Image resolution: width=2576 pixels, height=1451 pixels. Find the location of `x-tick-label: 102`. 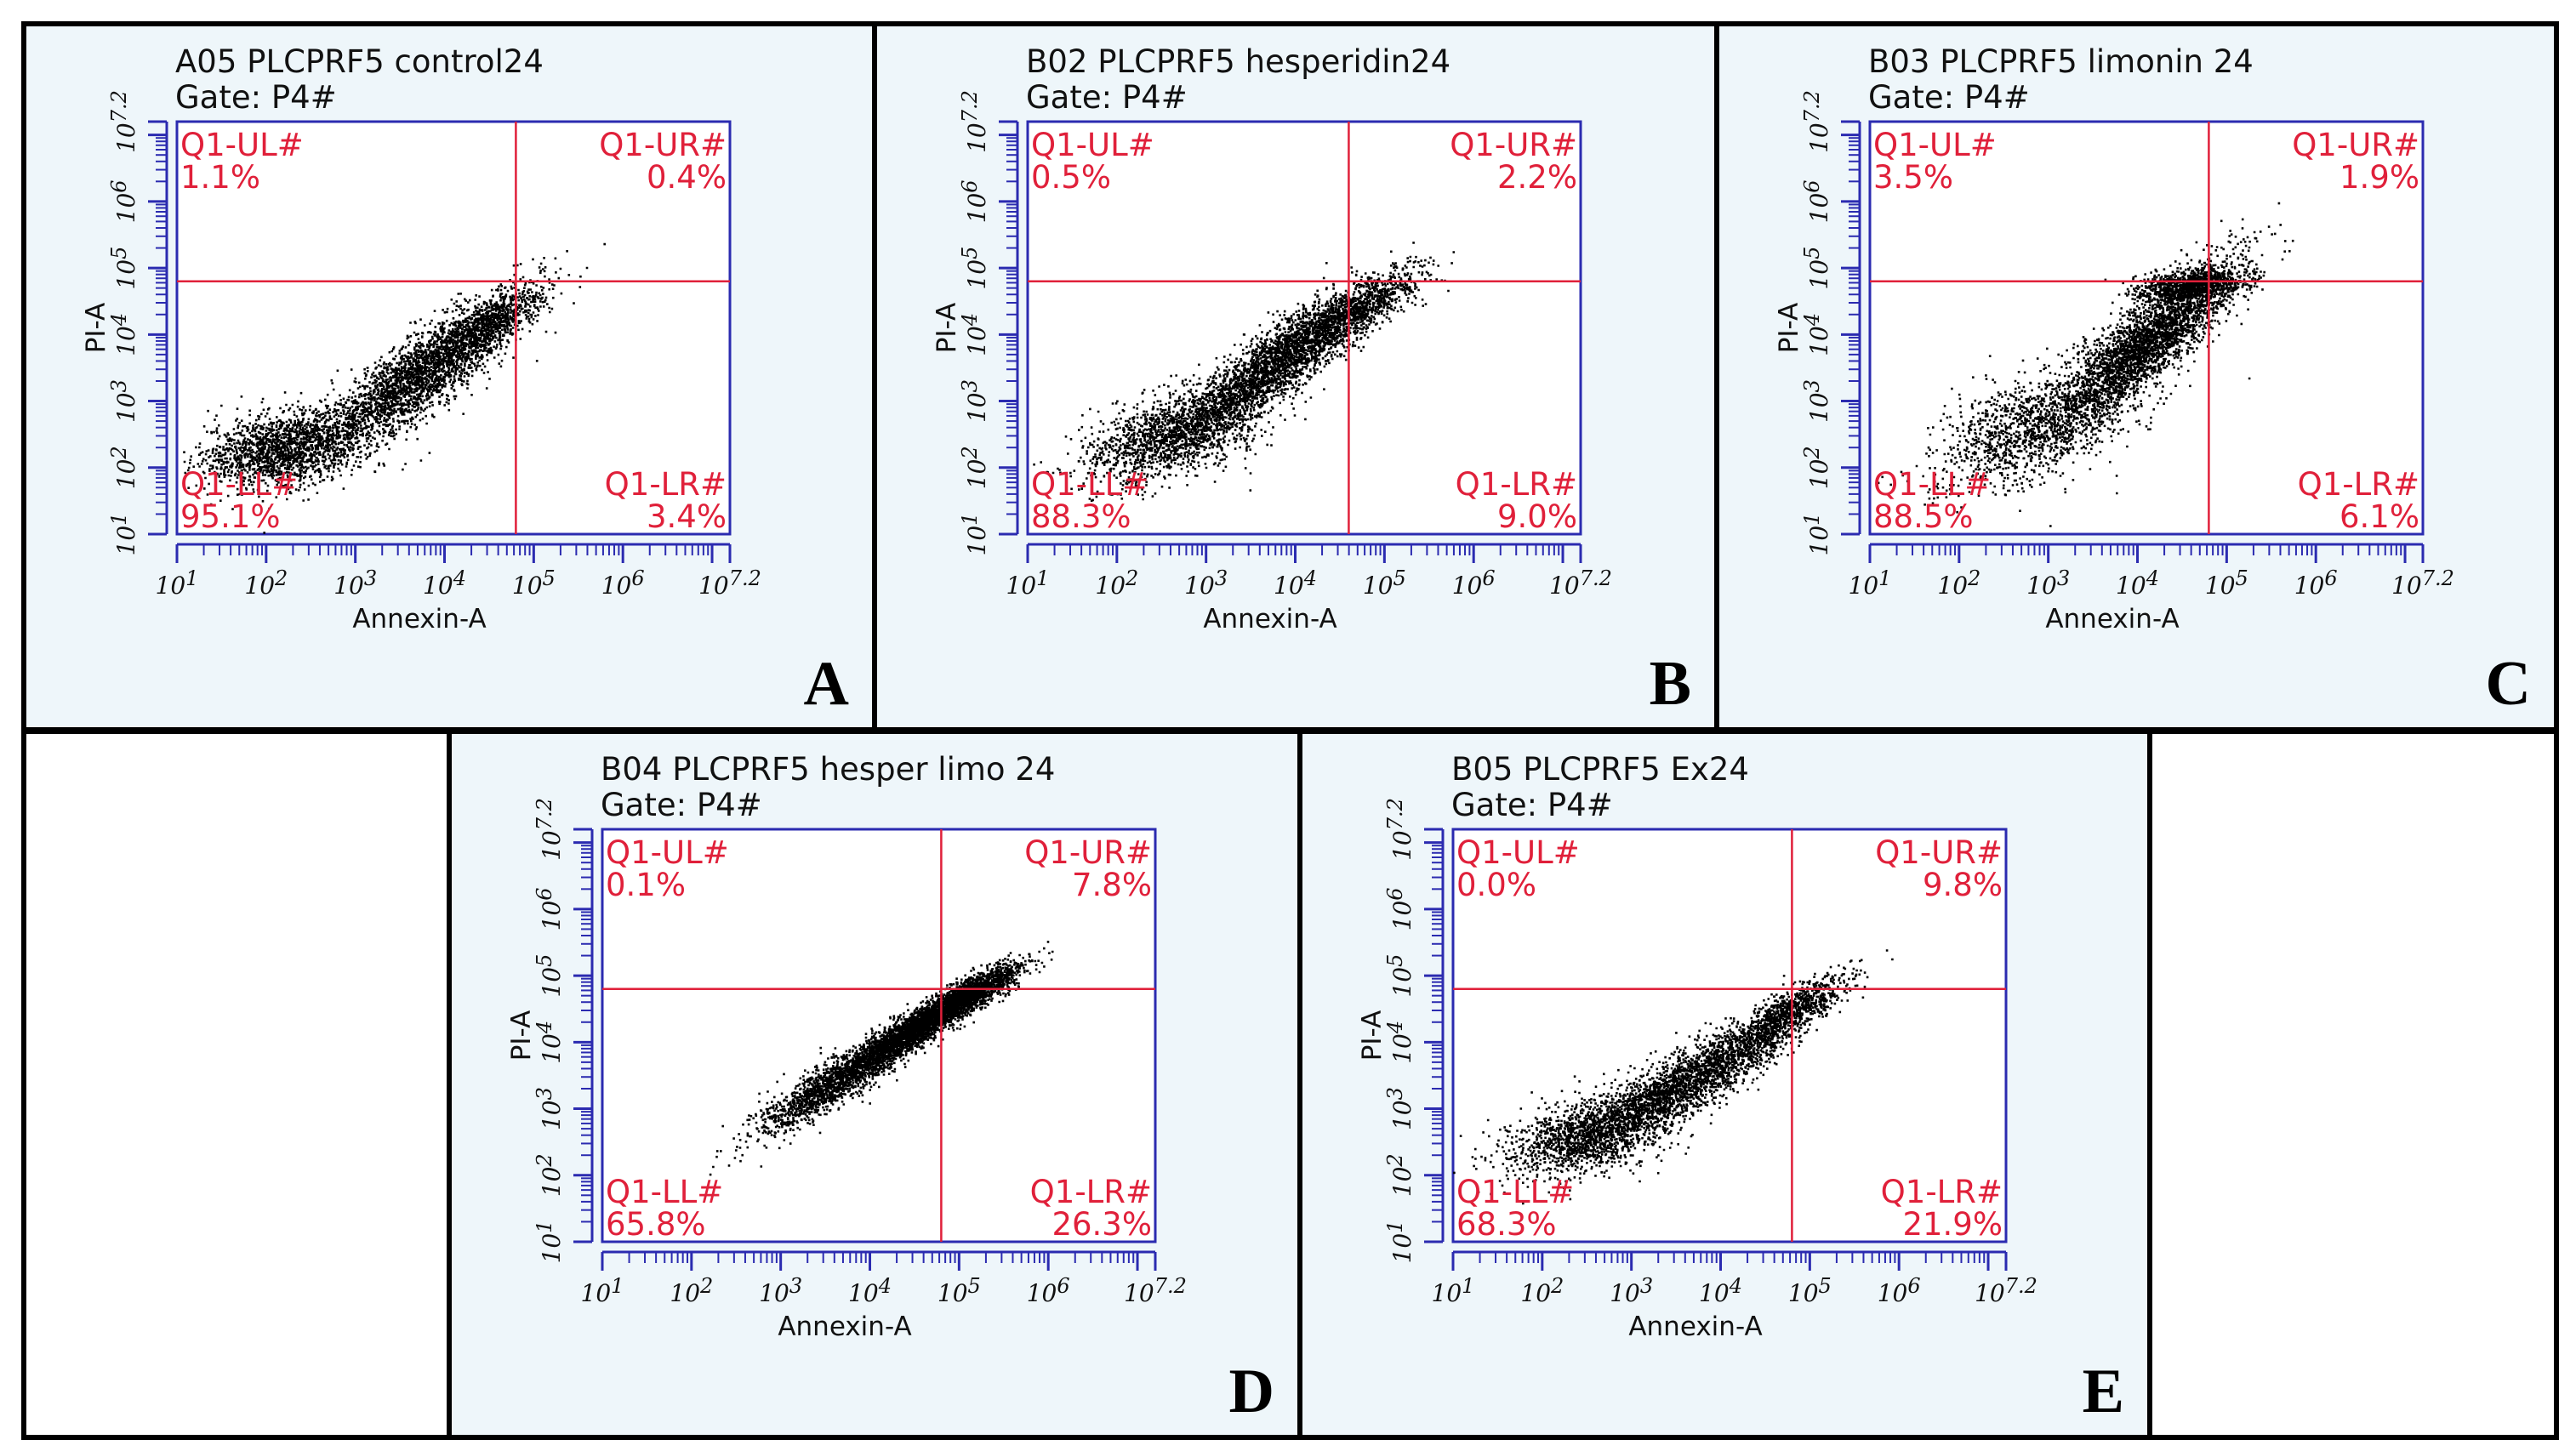

x-tick-label: 102 is located at coordinates (1116, 583).